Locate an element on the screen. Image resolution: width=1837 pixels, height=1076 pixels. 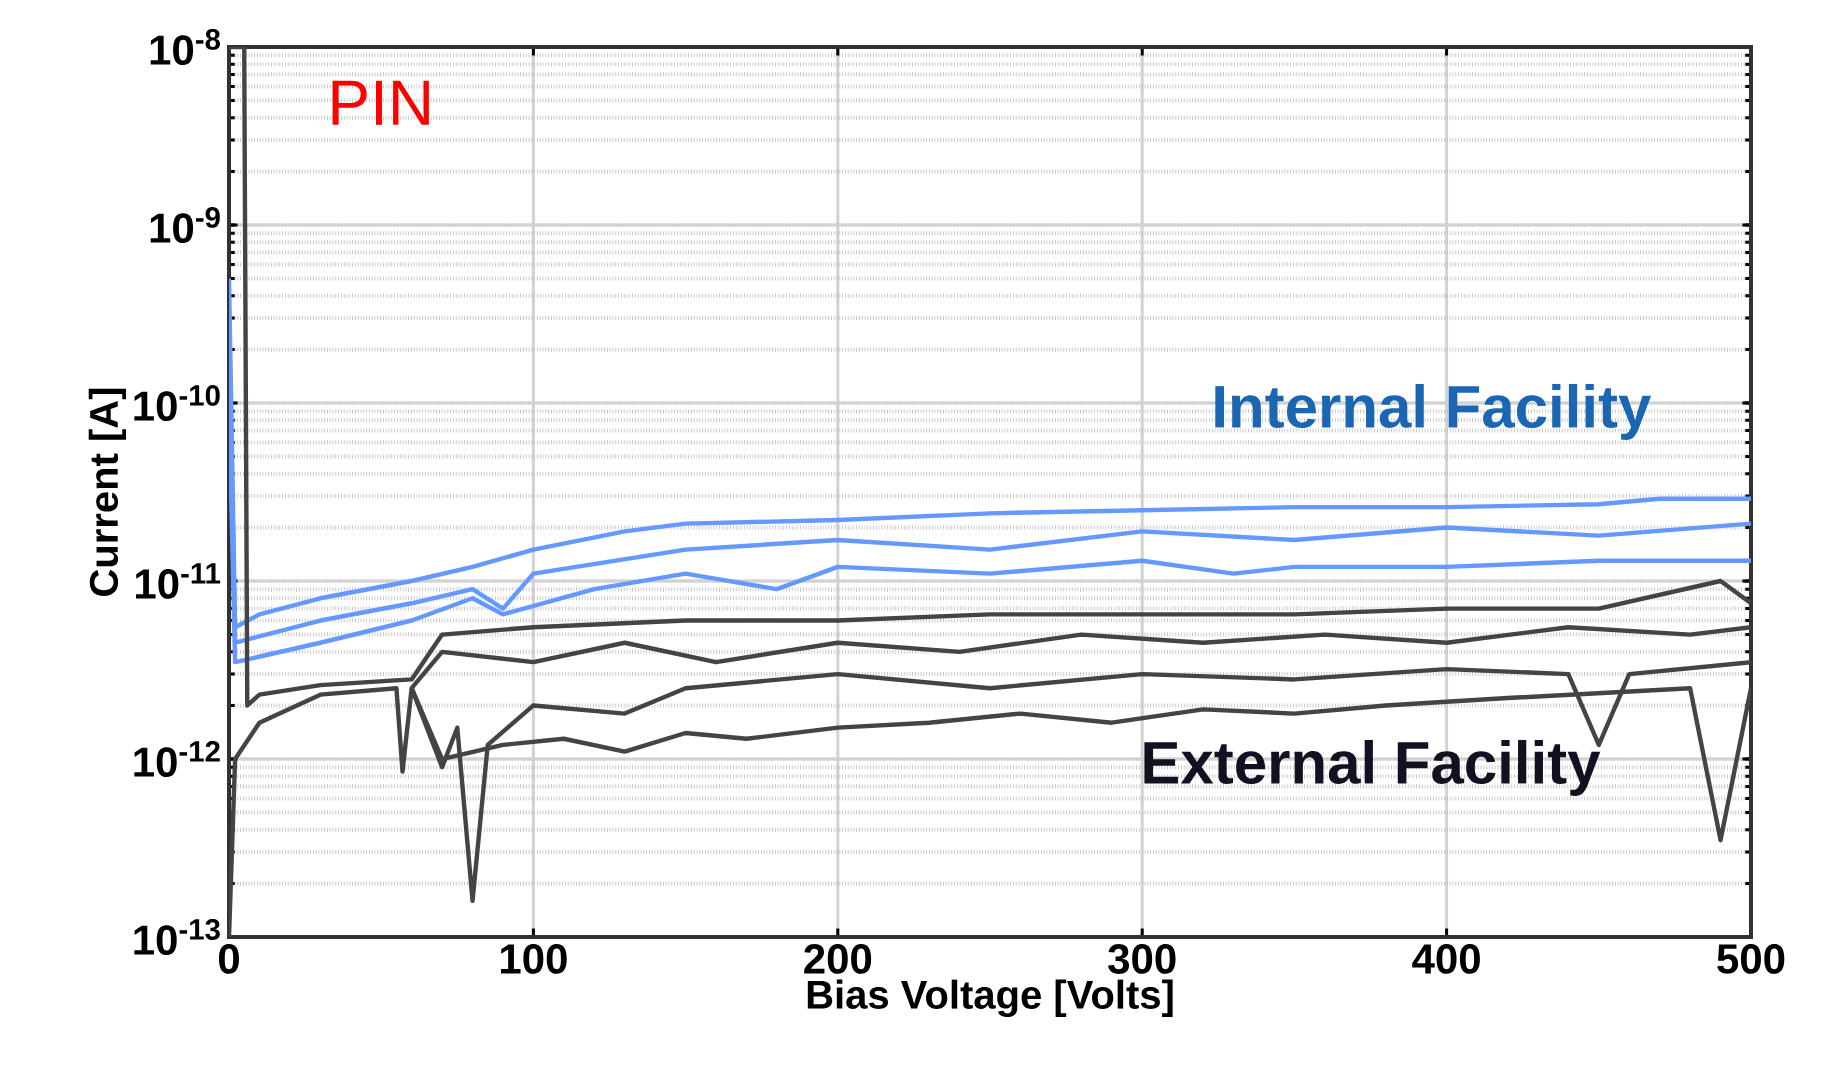
x-tick-label: 300 is located at coordinates (1142, 959).